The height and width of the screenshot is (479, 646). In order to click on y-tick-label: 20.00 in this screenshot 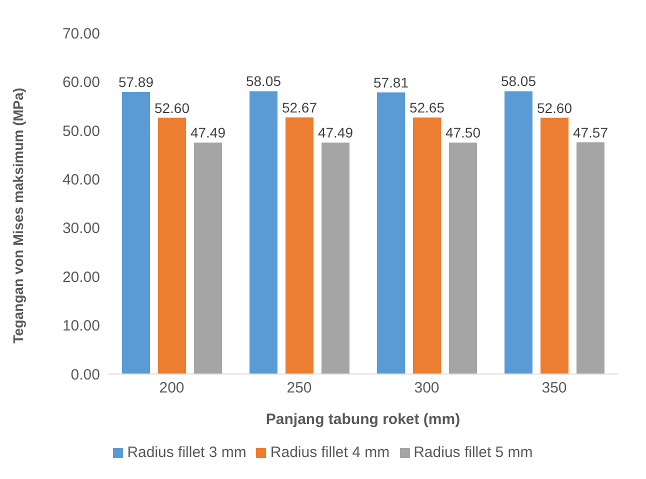, I will do `click(81, 277)`.